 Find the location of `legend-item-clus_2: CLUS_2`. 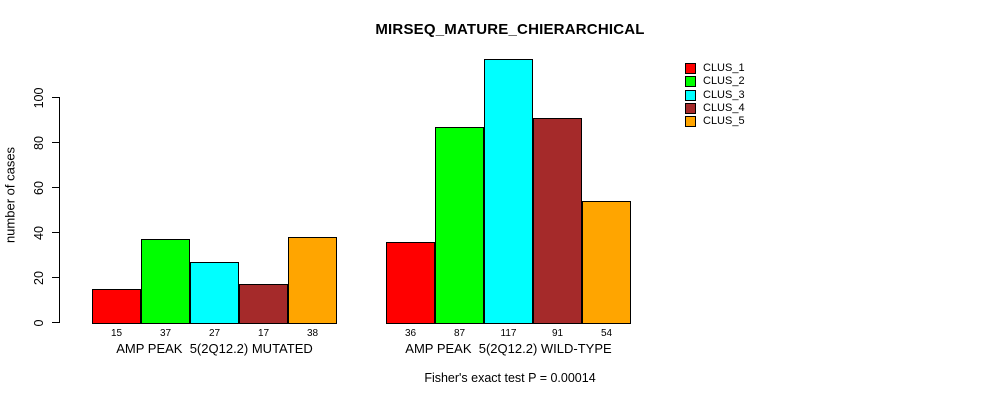

legend-item-clus_2: CLUS_2 is located at coordinates (715, 81).